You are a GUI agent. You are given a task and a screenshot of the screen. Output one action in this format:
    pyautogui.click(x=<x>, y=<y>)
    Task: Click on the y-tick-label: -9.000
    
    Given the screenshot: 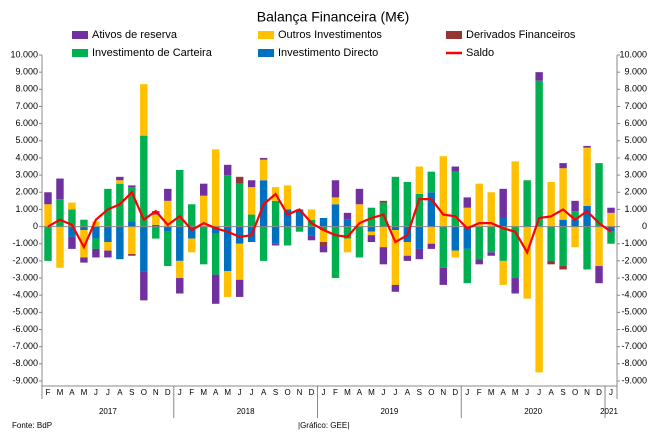 What is the action you would take?
    pyautogui.click(x=25, y=380)
    